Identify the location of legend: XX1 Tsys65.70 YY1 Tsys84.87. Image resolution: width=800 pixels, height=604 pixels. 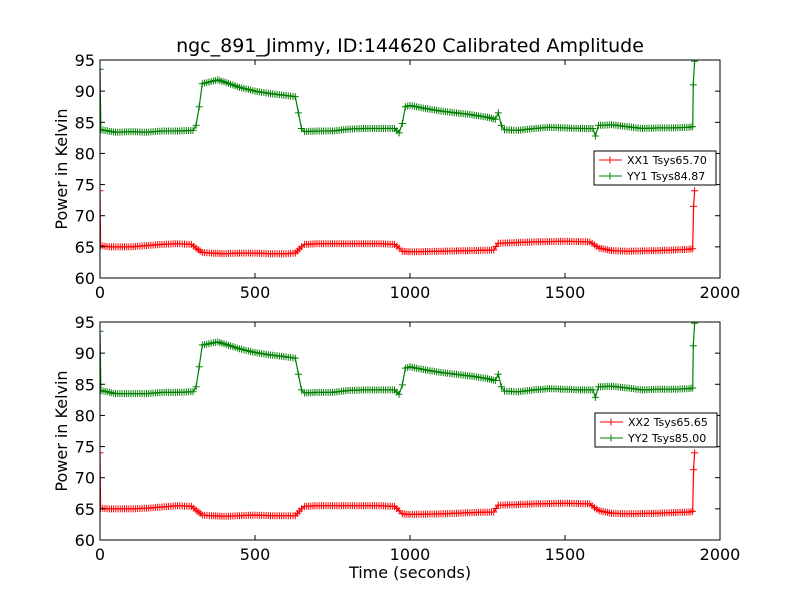
(655, 168).